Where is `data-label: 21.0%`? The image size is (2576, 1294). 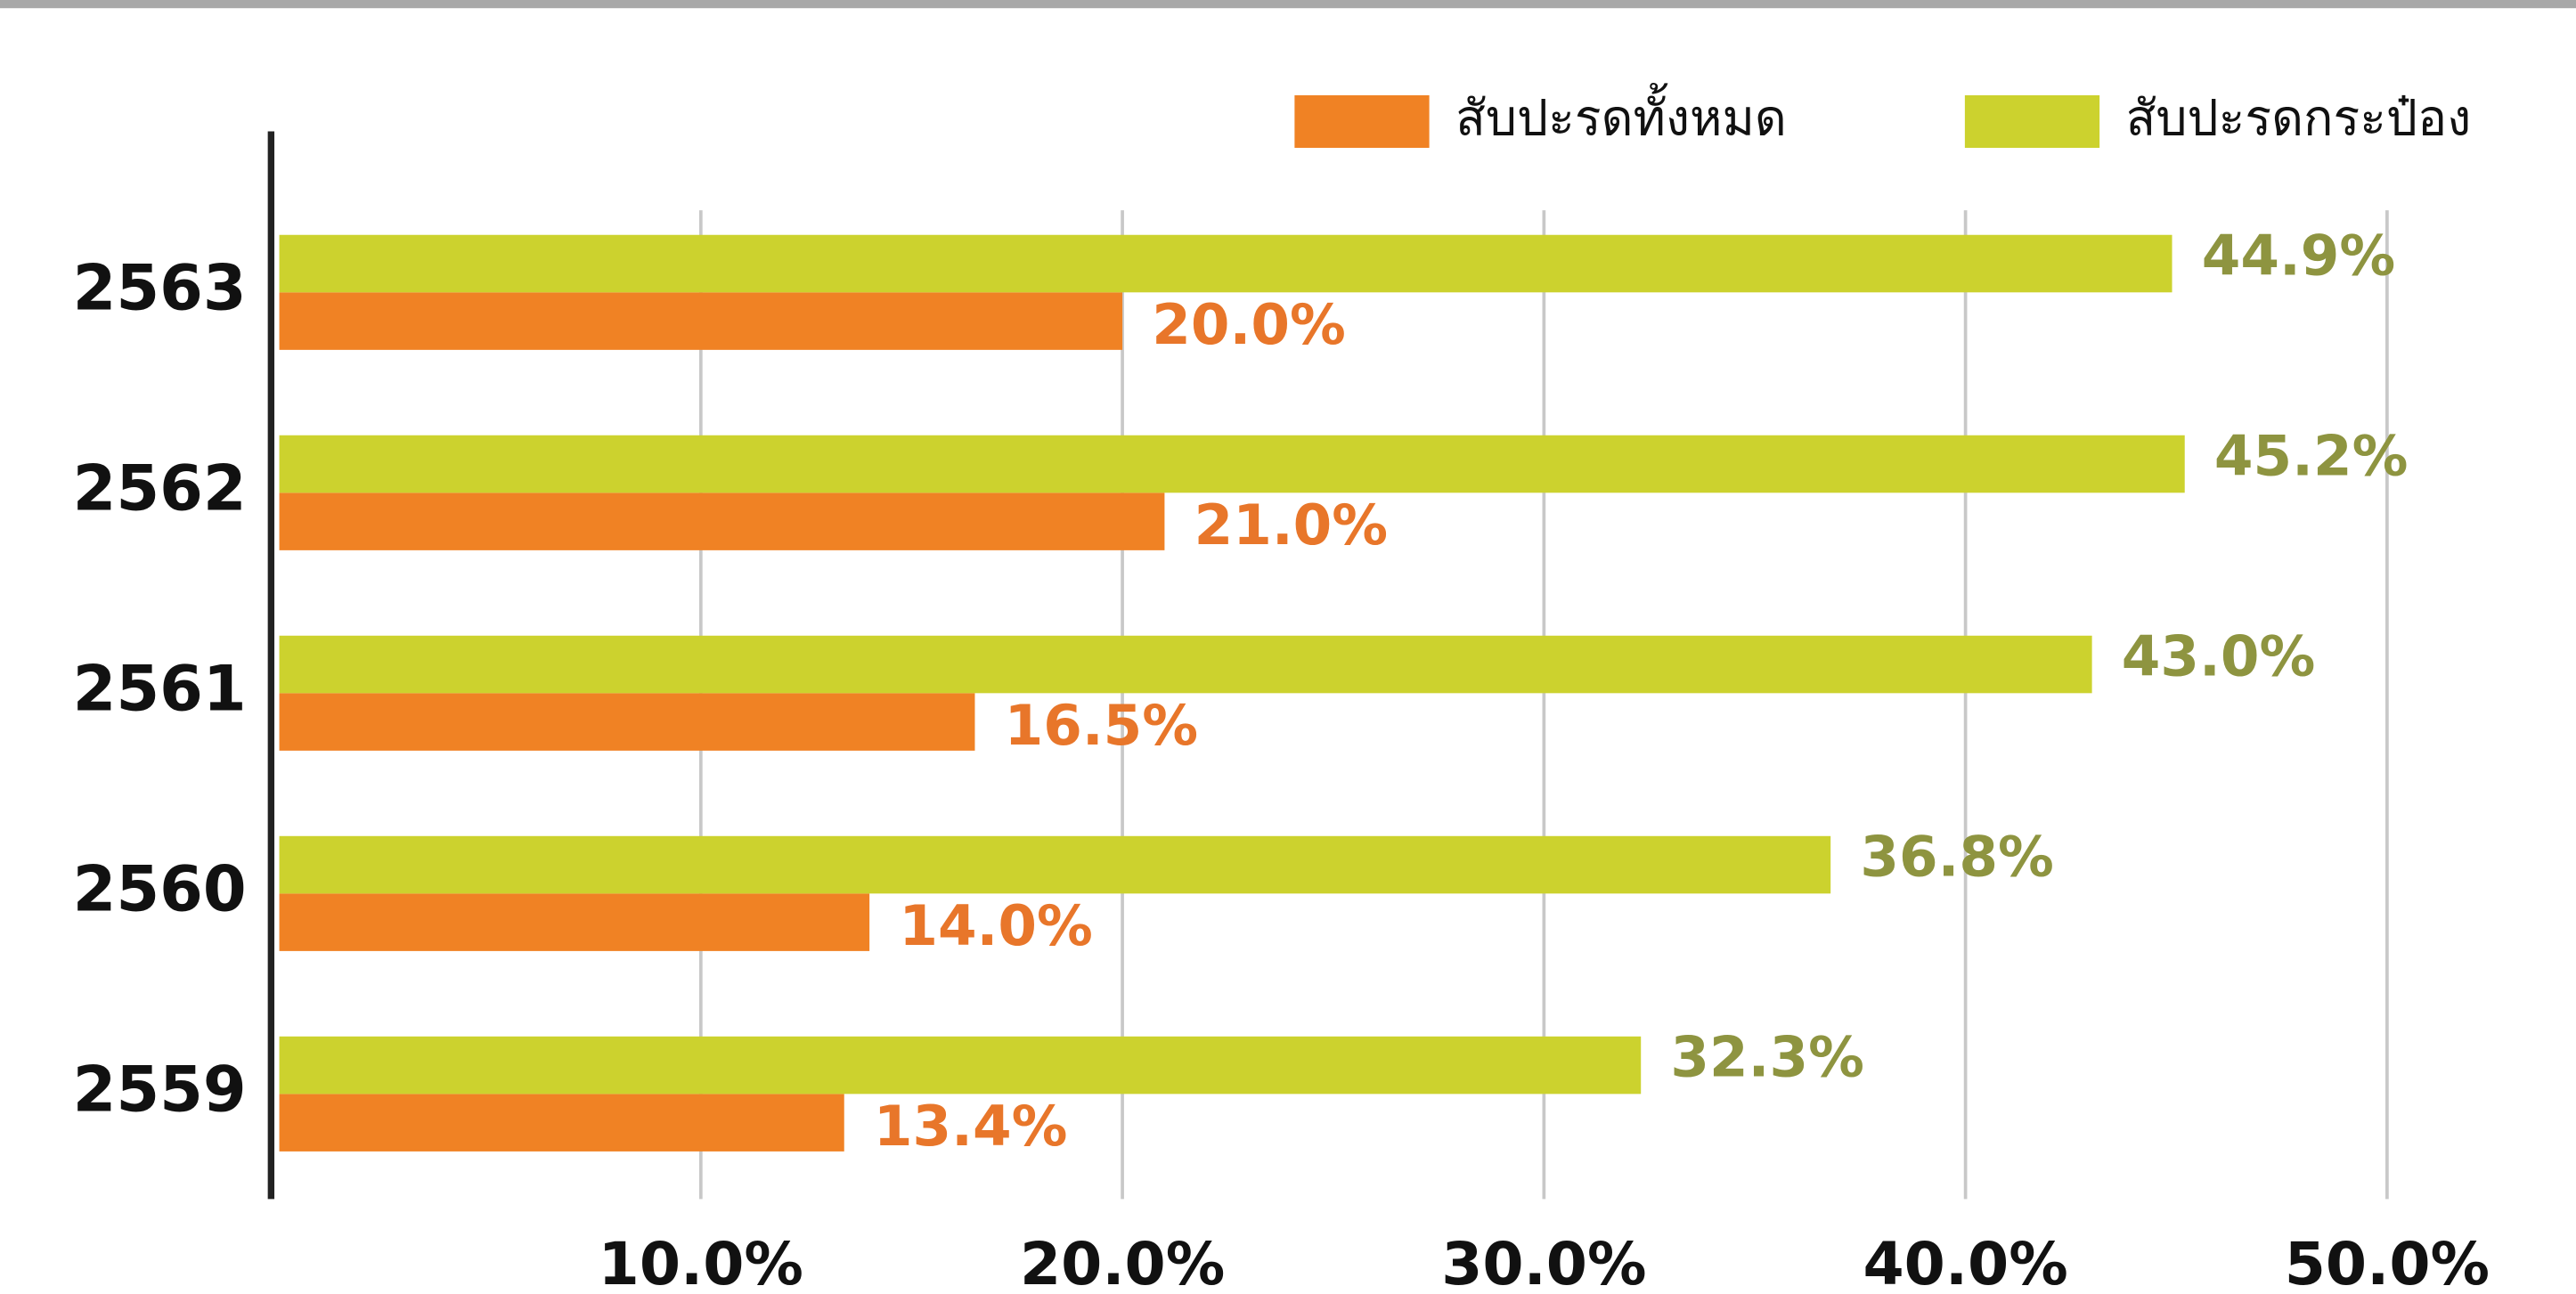
data-label: 21.0% is located at coordinates (1291, 524).